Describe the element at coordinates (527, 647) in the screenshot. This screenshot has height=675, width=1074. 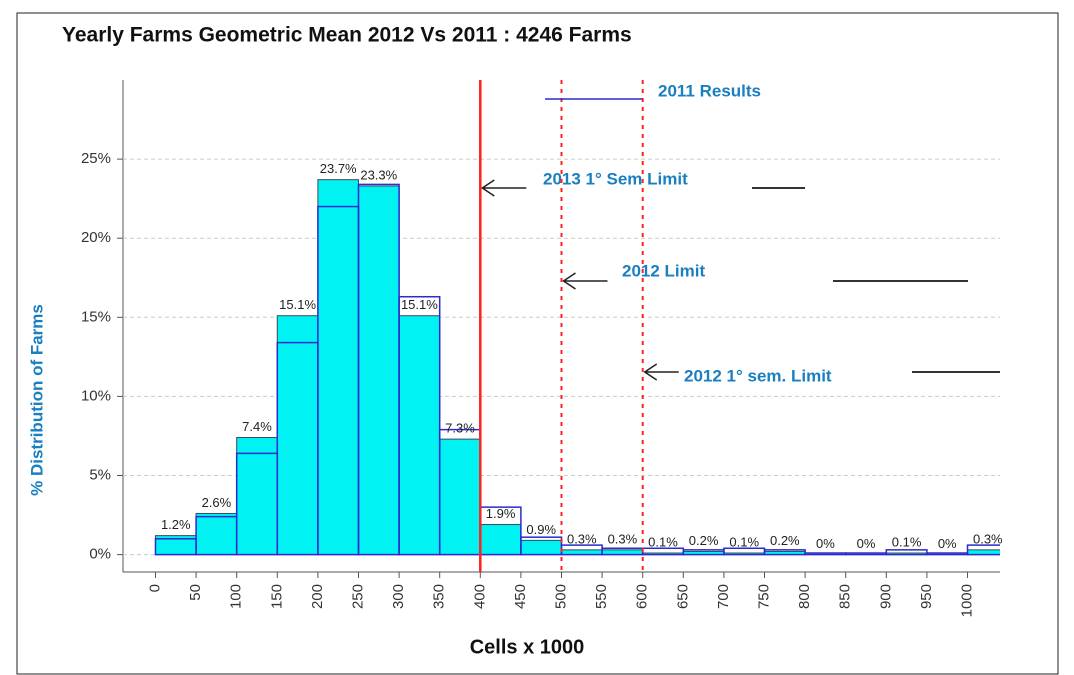
I see `x-axis-label: Cells x 1000` at that location.